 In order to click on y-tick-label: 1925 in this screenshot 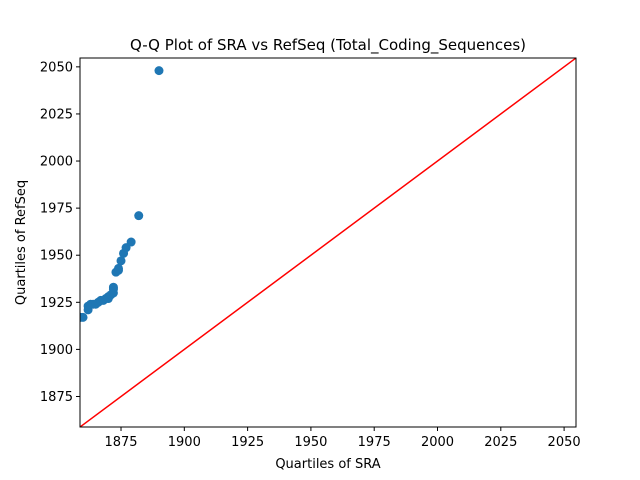, I will do `click(56, 303)`.